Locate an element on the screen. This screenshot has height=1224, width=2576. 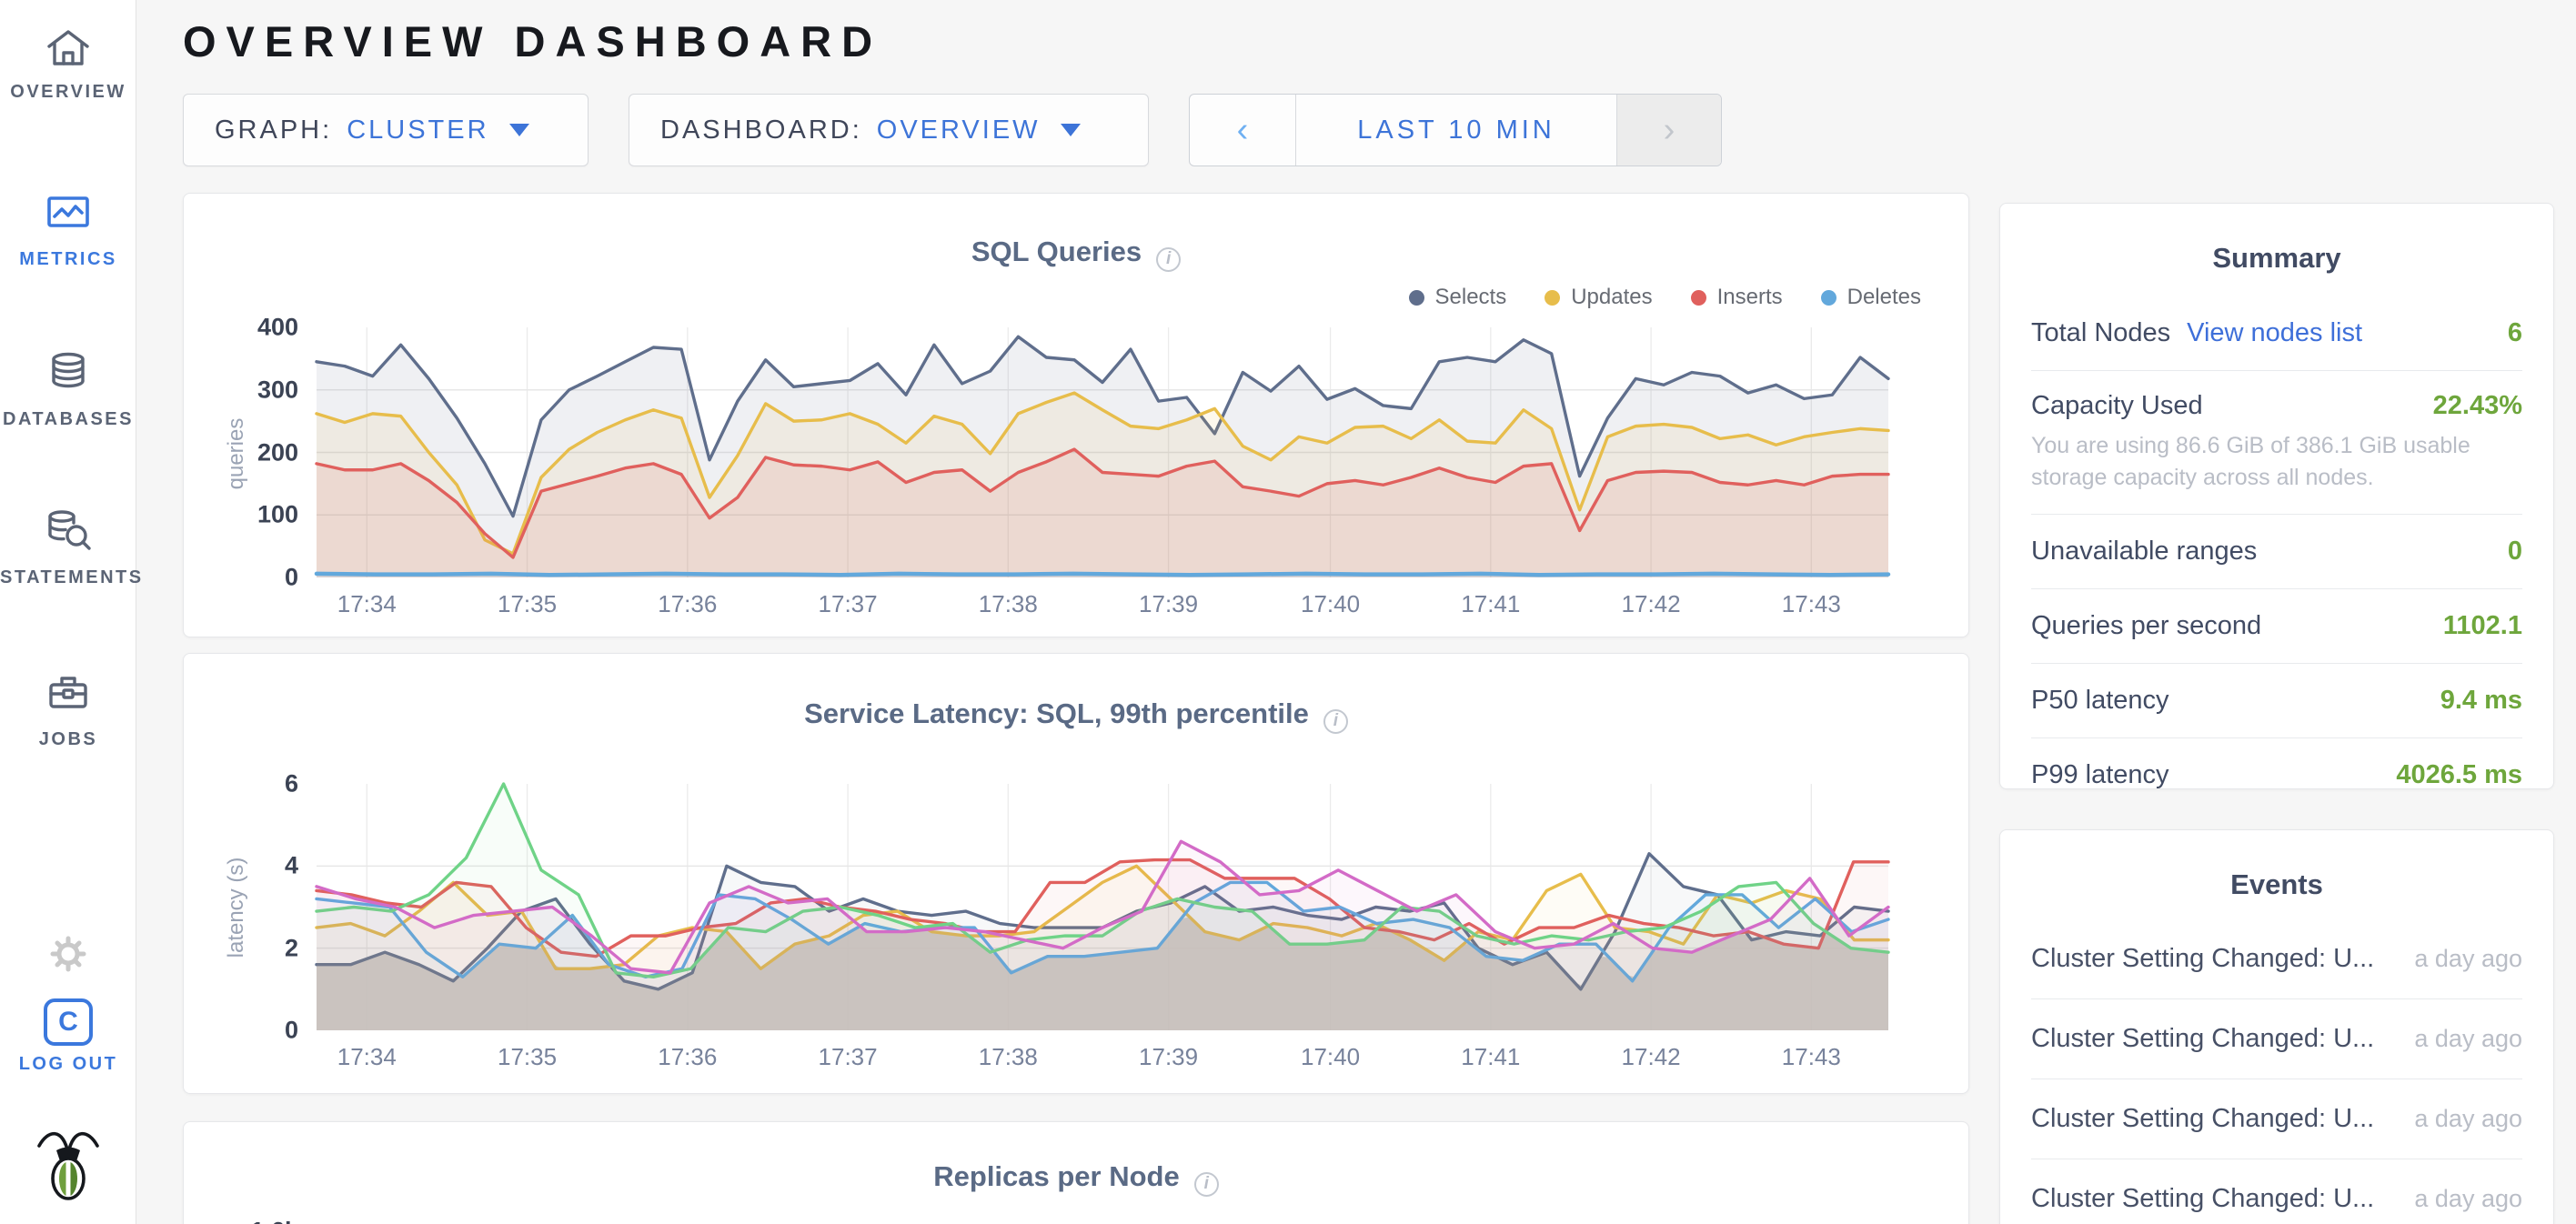
x-tick-label: 17:38 is located at coordinates (1008, 1057).